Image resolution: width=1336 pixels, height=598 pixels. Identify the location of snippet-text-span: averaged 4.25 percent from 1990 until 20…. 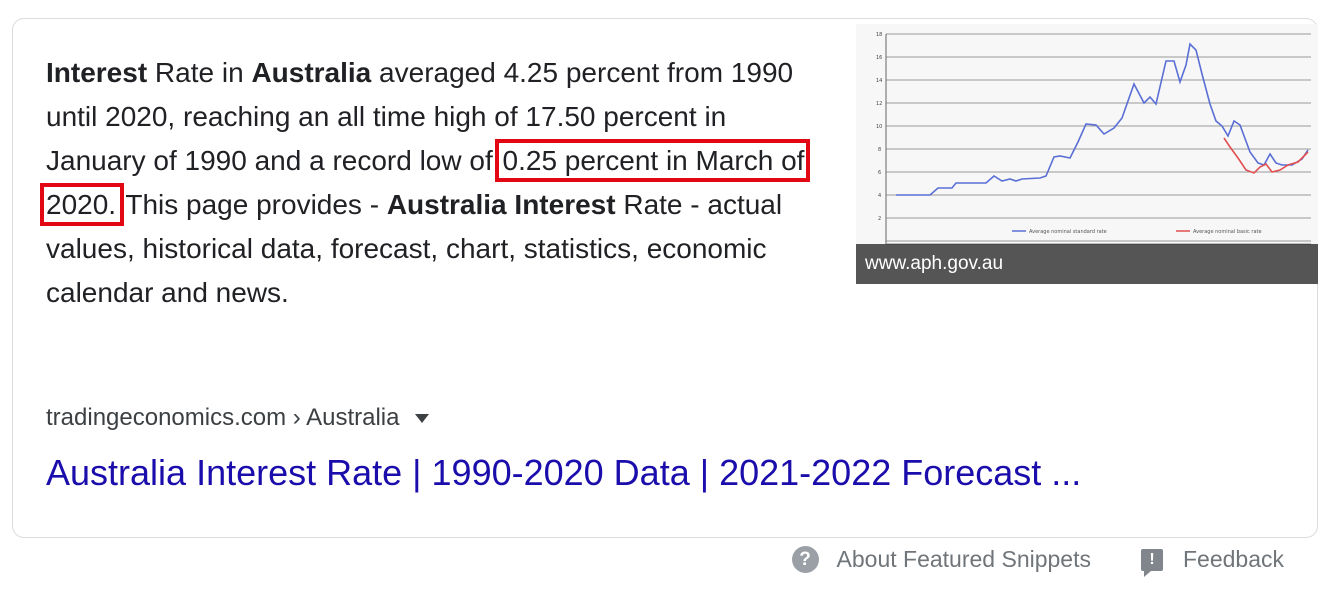
(420, 116).